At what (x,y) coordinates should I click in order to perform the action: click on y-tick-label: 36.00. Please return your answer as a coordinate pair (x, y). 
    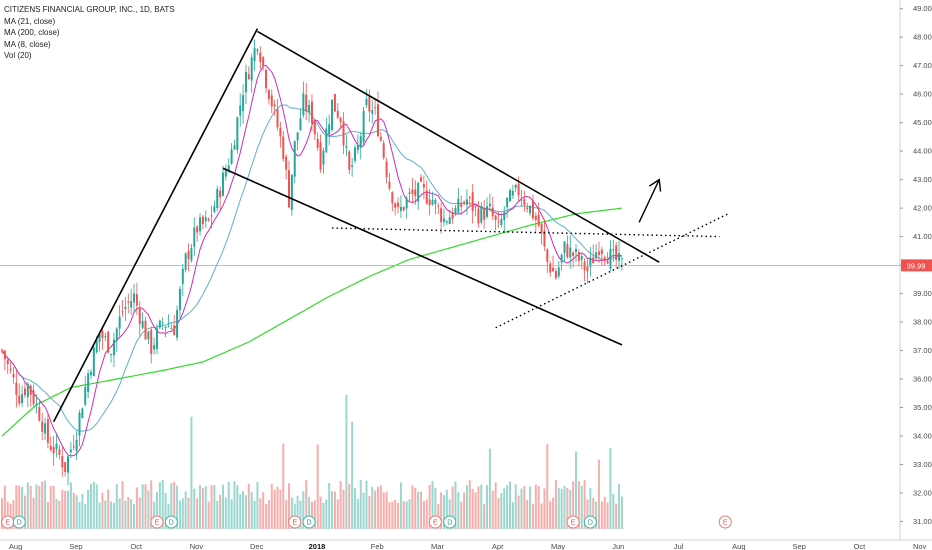
    Looking at the image, I should click on (922, 379).